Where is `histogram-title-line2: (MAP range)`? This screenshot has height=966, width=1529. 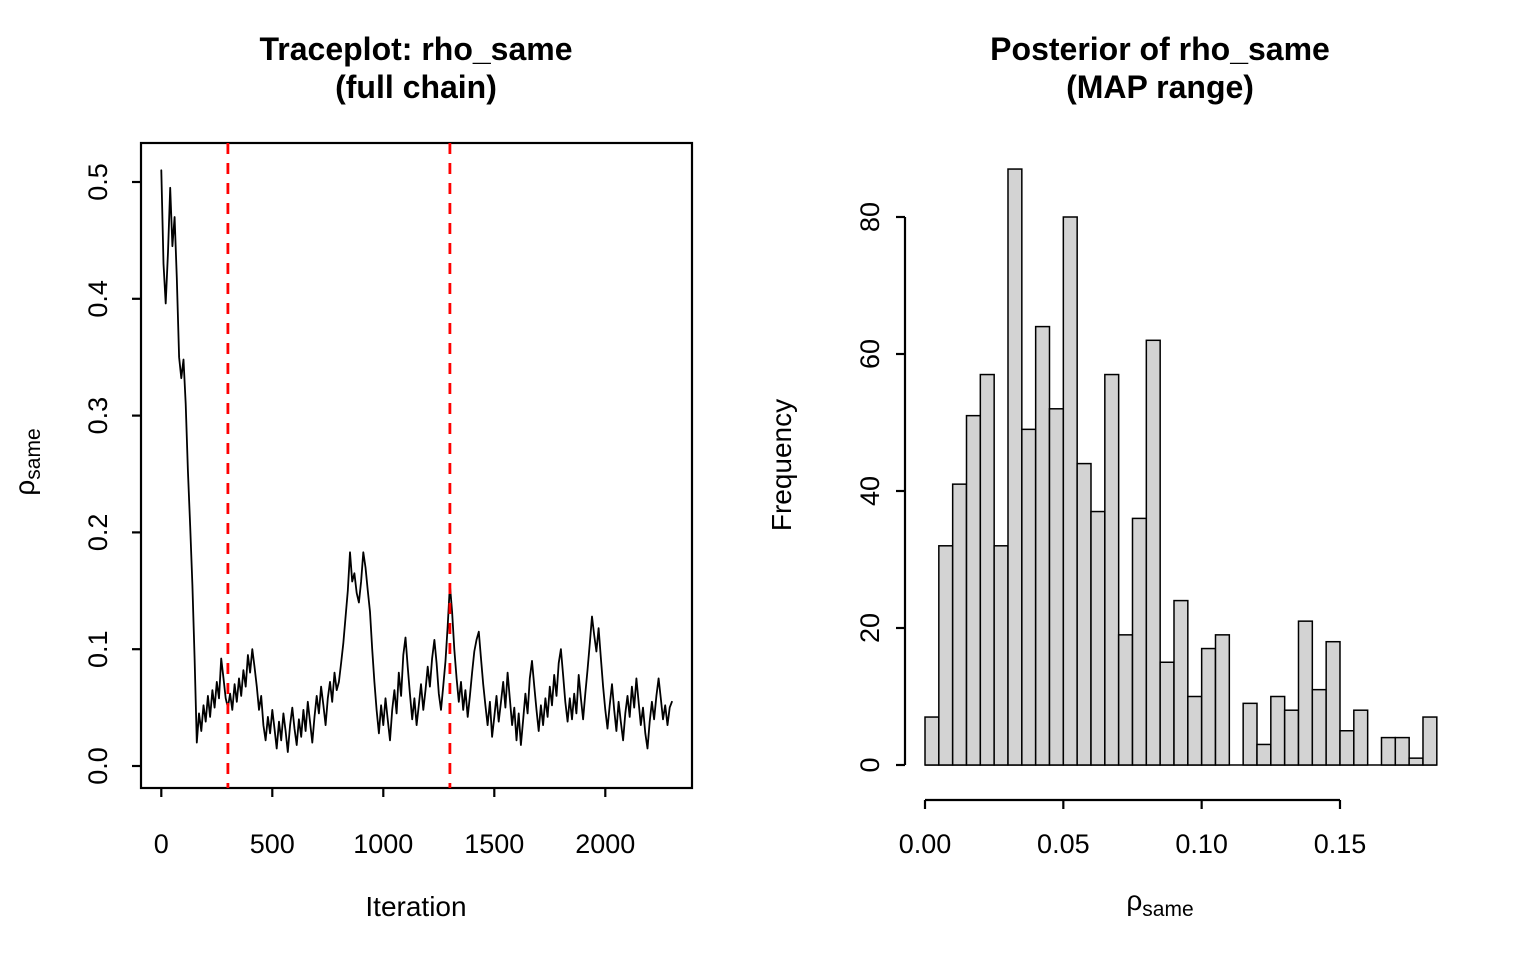
histogram-title-line2: (MAP range) is located at coordinates (1160, 87).